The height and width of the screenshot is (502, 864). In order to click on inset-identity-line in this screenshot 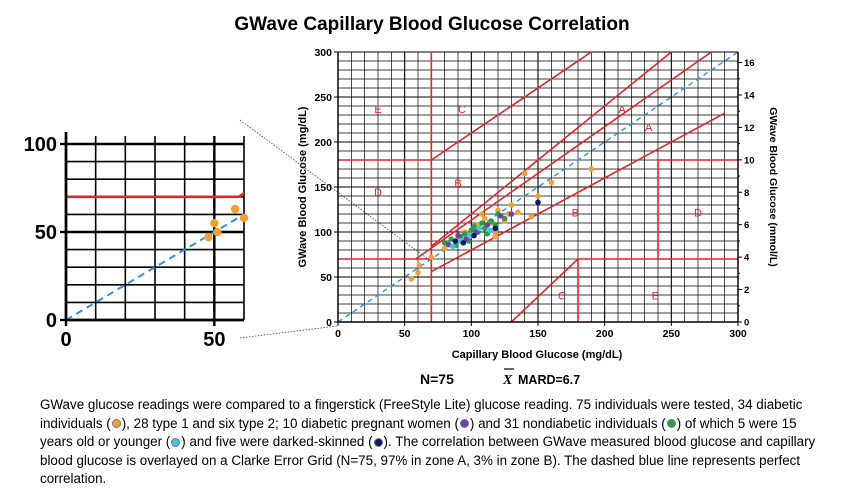, I will do `click(155, 266)`.